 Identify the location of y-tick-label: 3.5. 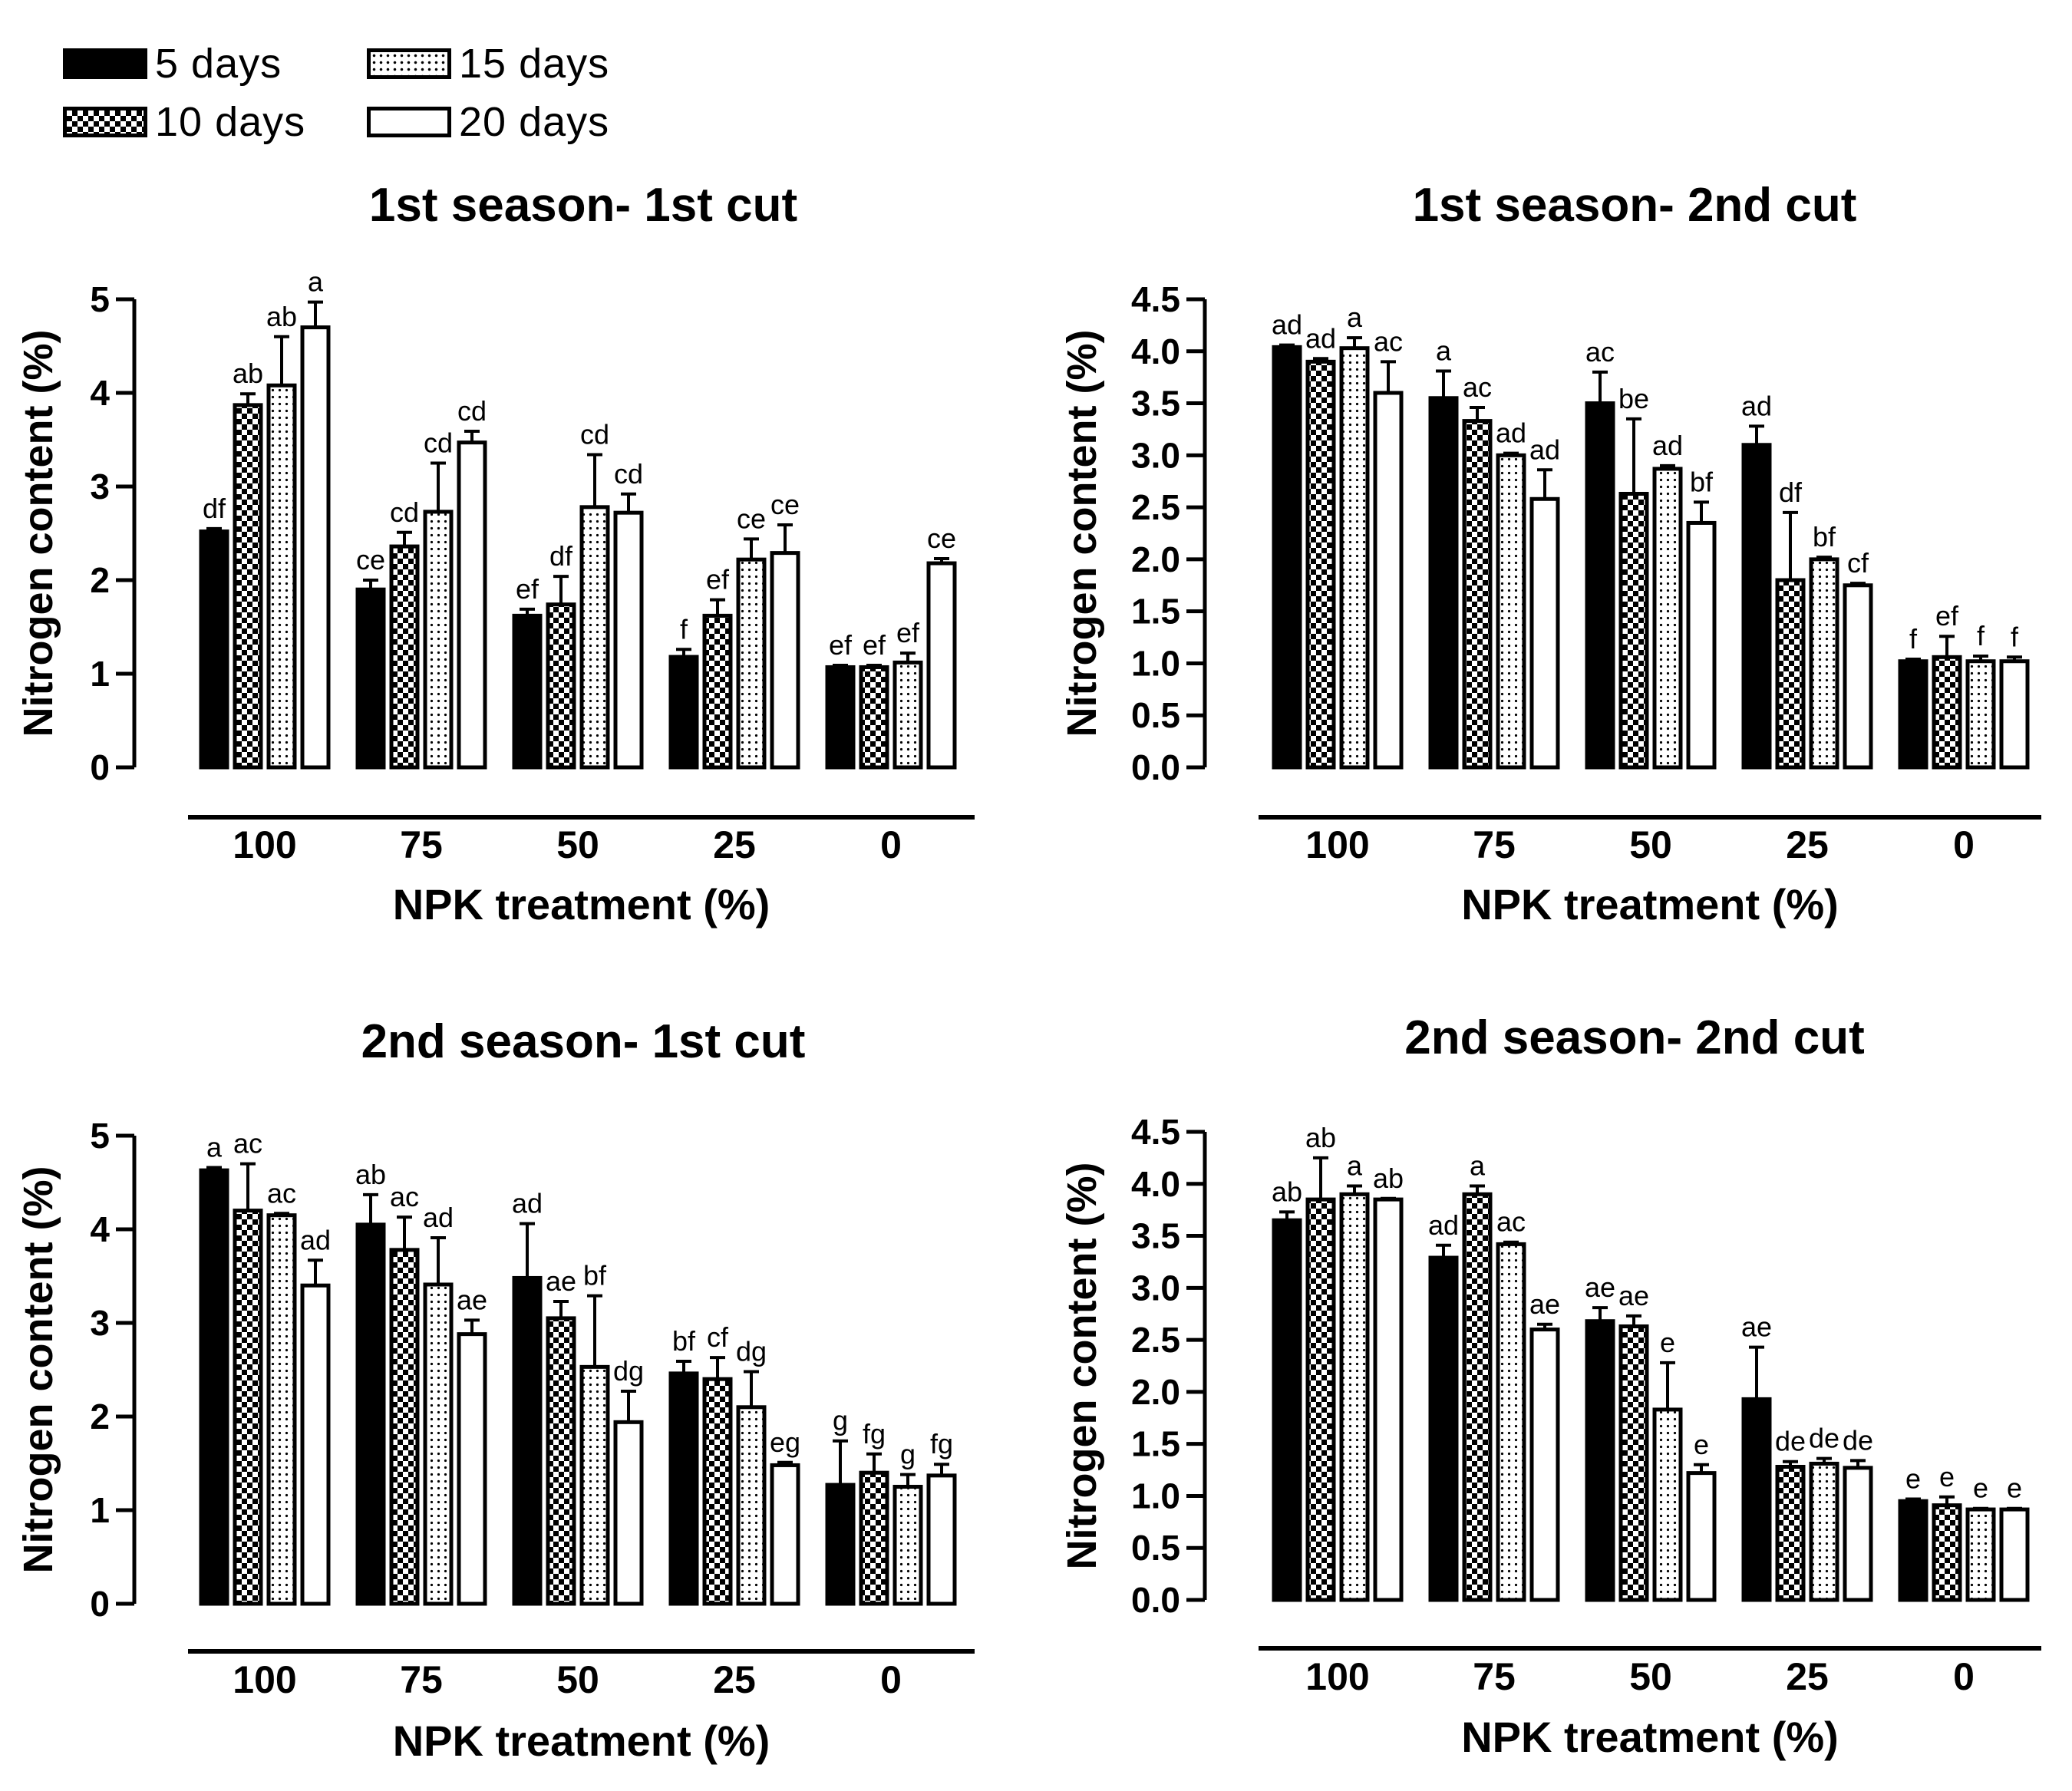
(1155, 1236).